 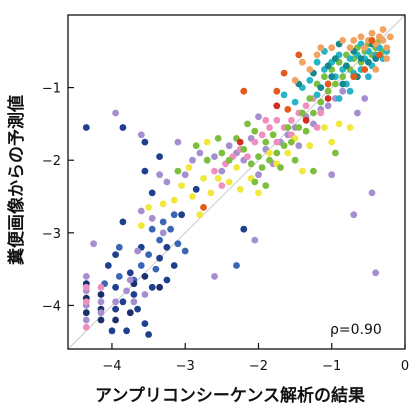 I want to click on y-tick-label: −1, so click(x=51, y=89).